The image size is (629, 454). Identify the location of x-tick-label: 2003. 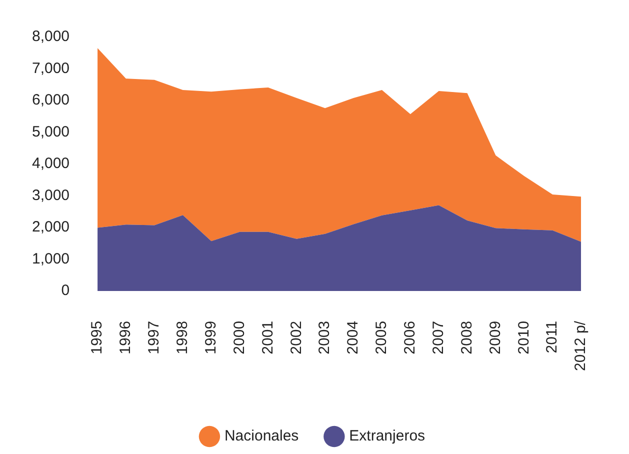
(325, 337).